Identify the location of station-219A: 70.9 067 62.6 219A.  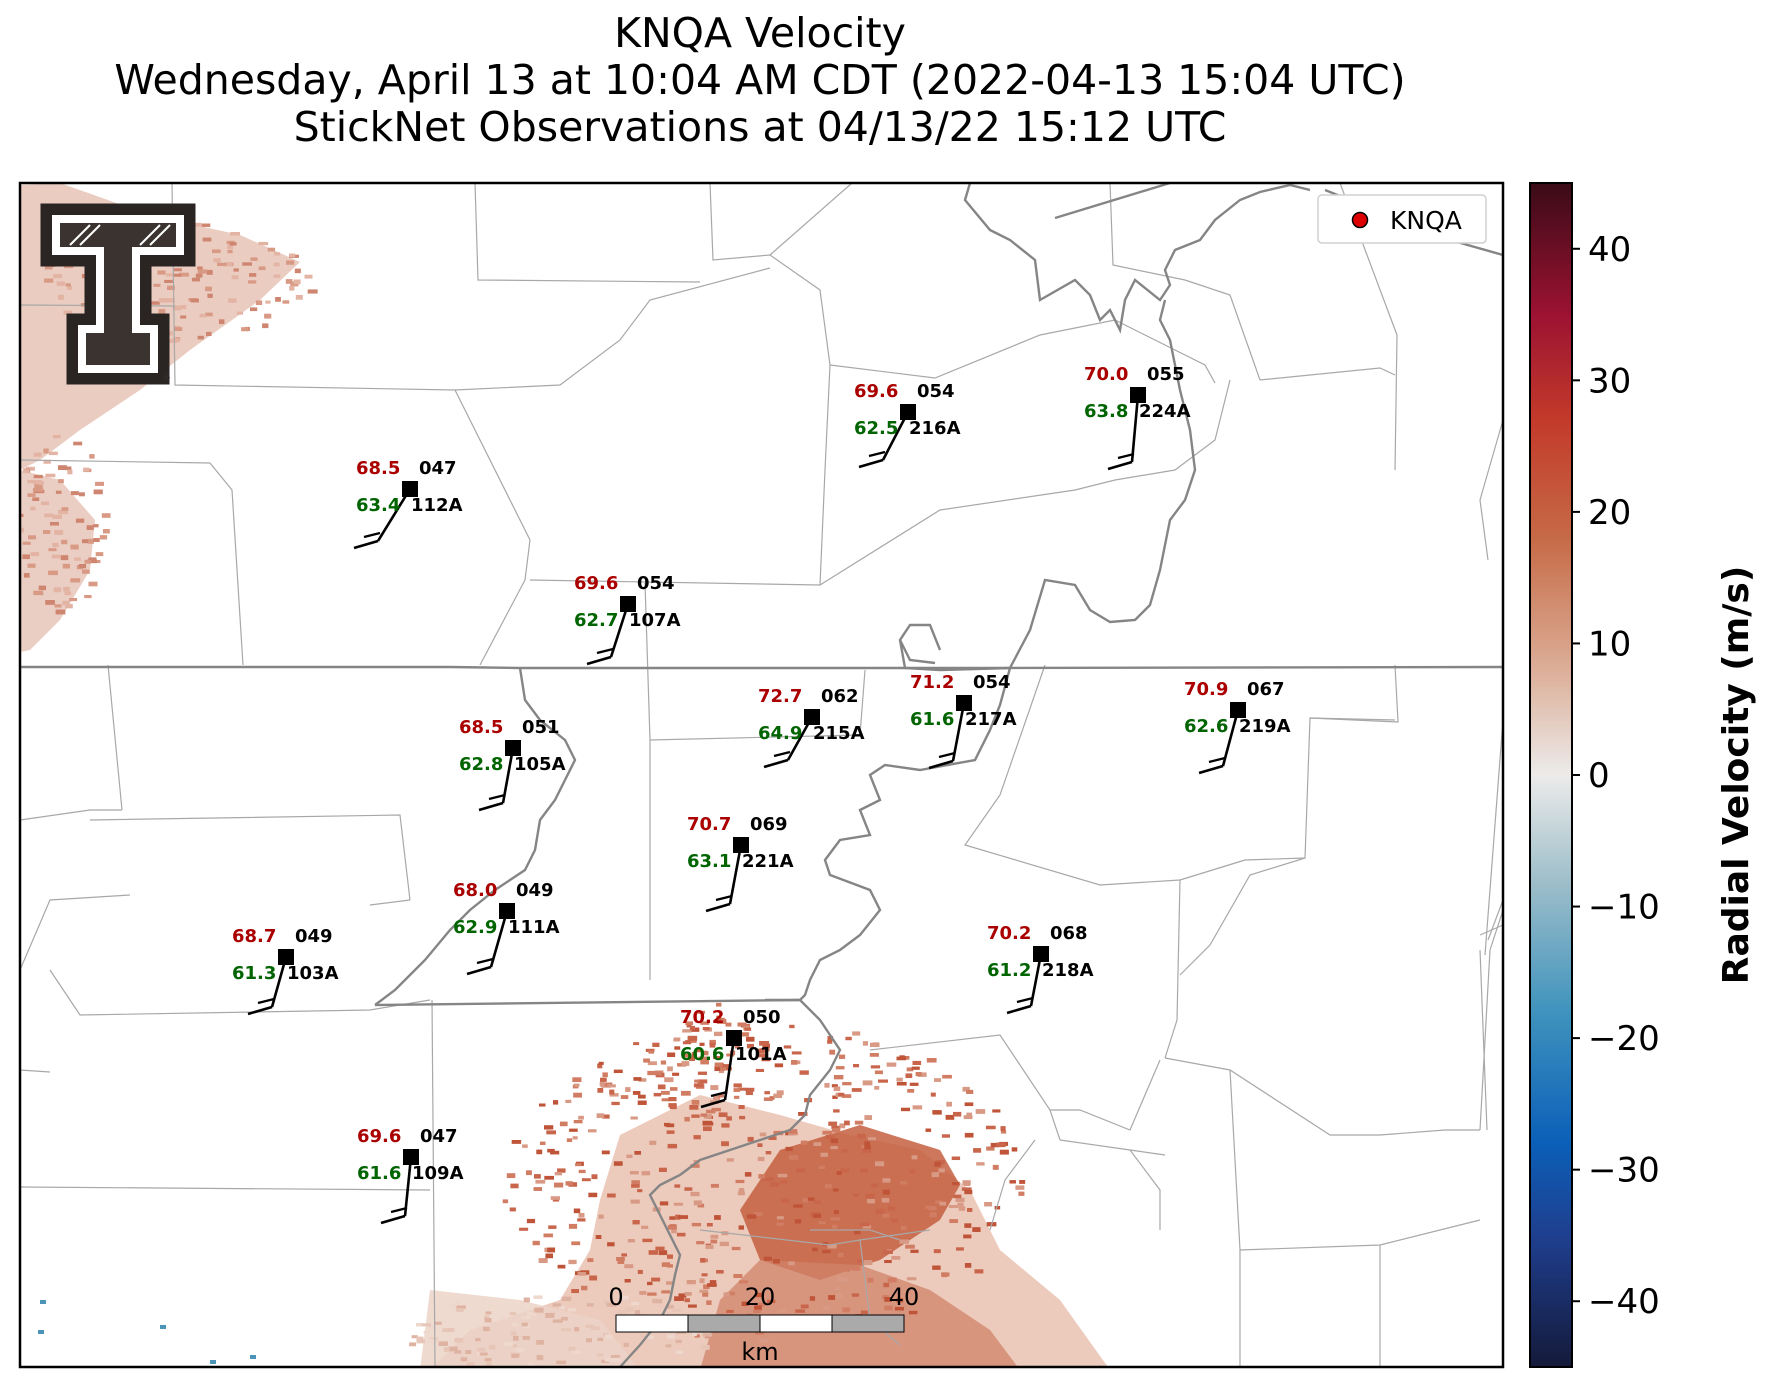
(1237, 727).